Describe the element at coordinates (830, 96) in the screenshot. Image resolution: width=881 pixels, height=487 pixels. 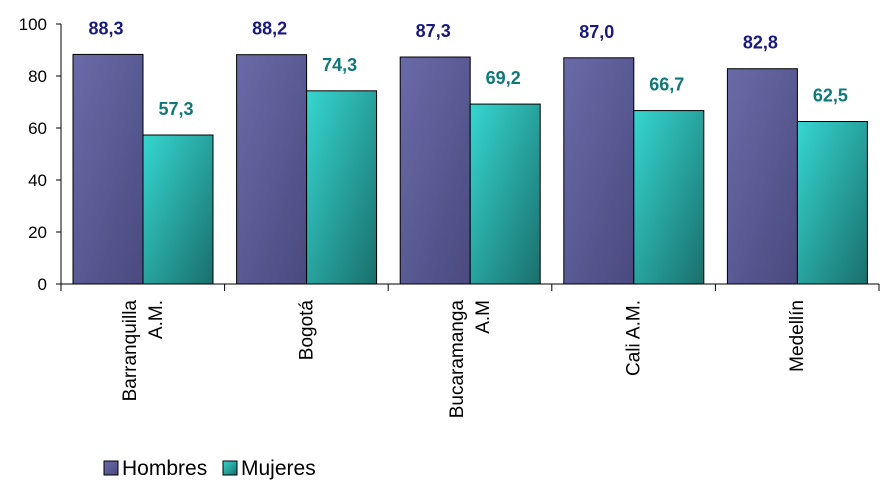
I see `data-label-mujeres: 62,5` at that location.